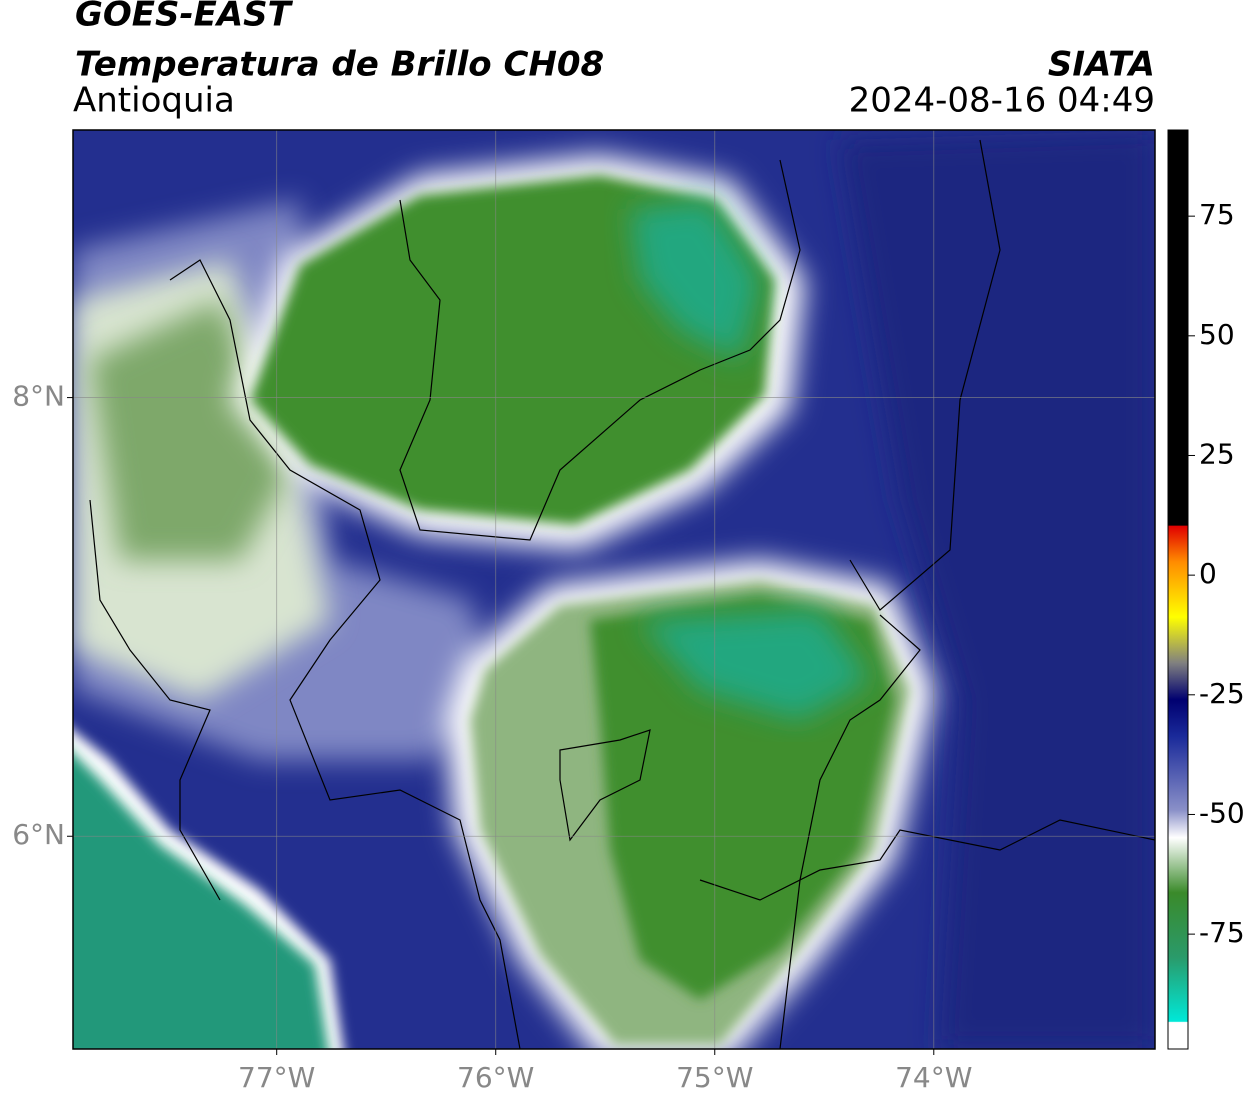  I want to click on y-tick-label: 8°N, so click(38, 396).